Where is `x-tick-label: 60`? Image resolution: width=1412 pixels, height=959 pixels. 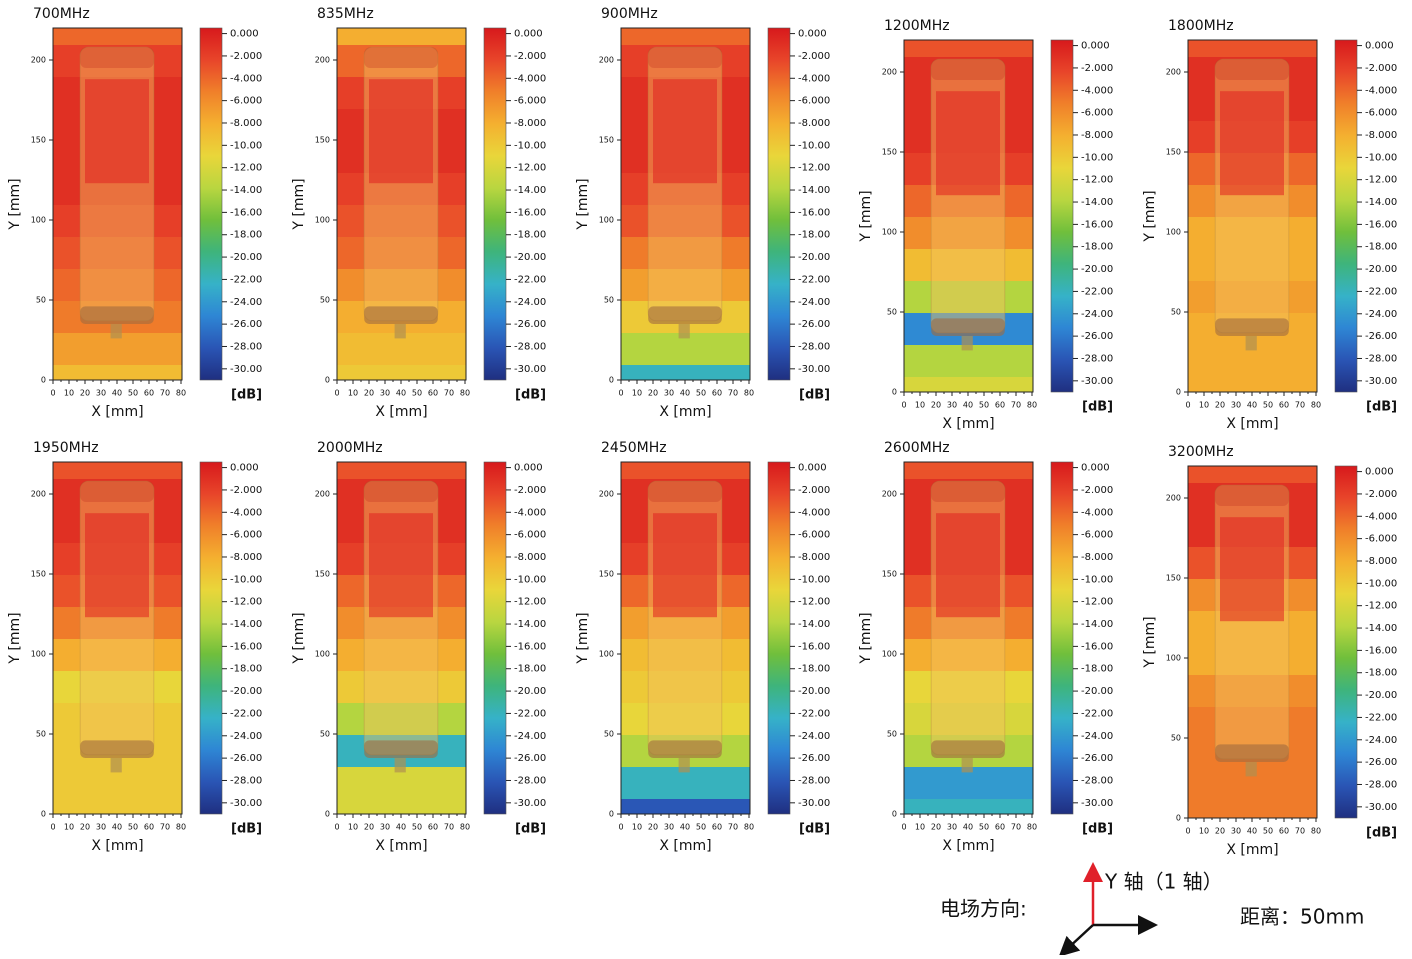 x-tick-label: 60 is located at coordinates (433, 827).